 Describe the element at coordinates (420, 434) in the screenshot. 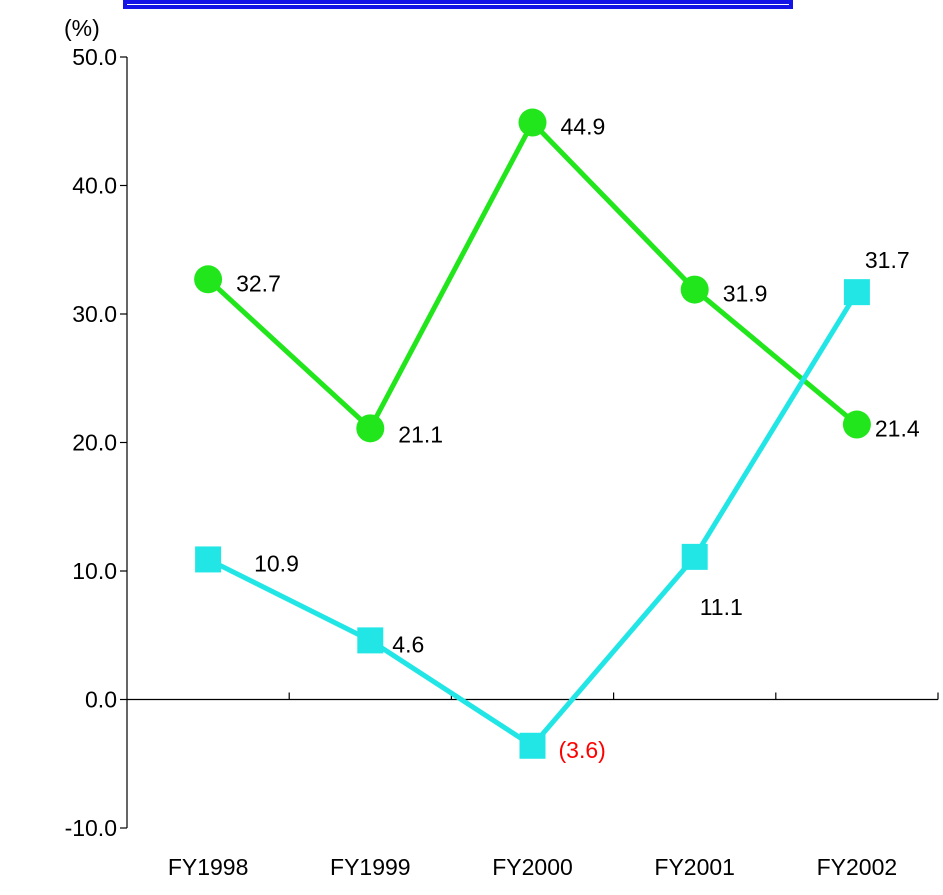

I see `data-label: 21.1` at that location.